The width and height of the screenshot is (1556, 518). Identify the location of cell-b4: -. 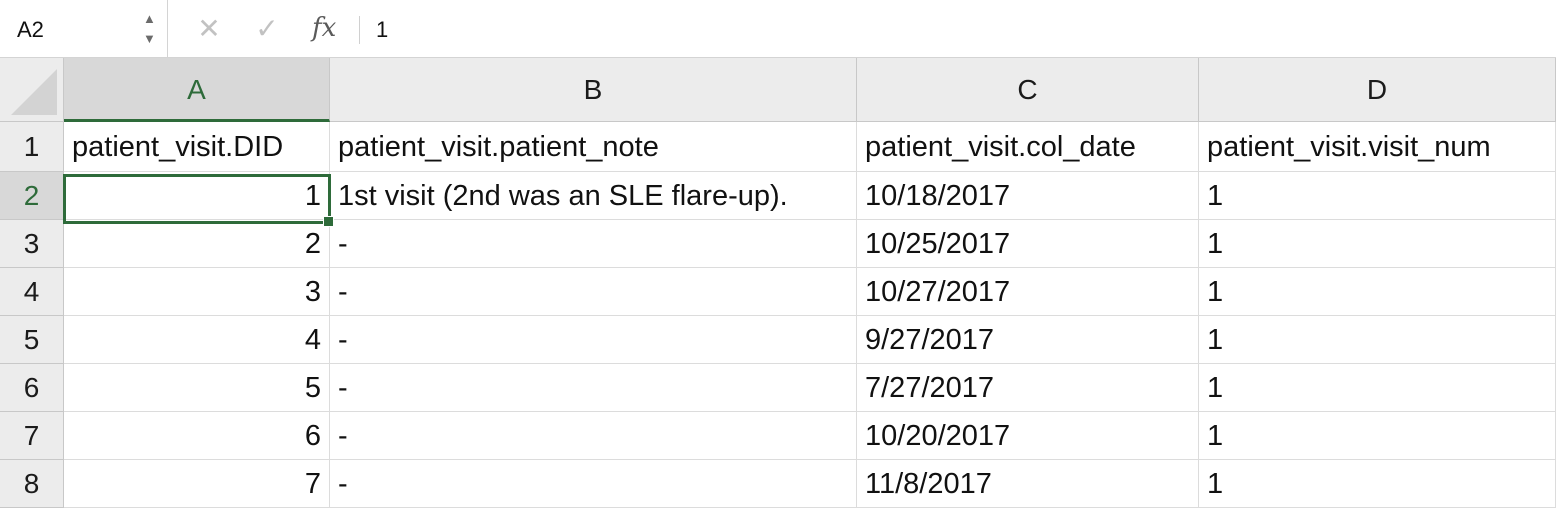
(593, 292).